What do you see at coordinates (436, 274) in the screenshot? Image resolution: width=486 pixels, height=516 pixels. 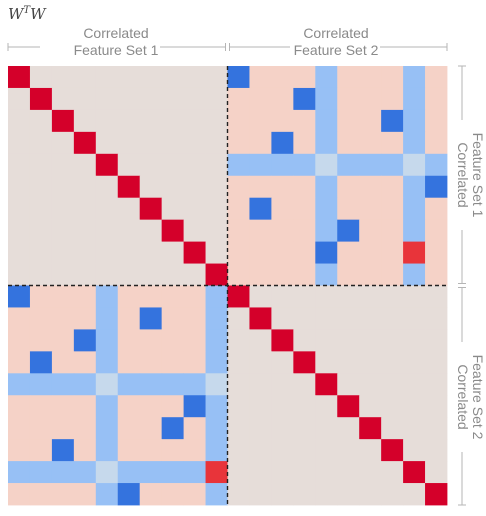 I see `heatmap-cell-r9-c19` at bounding box center [436, 274].